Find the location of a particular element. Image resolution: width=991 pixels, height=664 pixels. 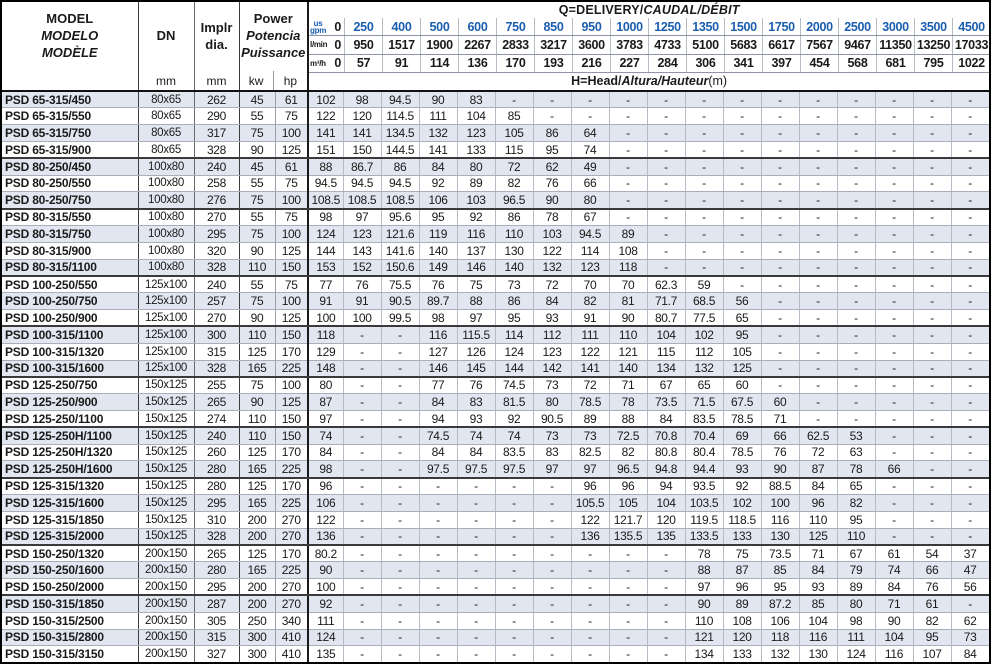

head-cell: 94.5 is located at coordinates (400, 100).